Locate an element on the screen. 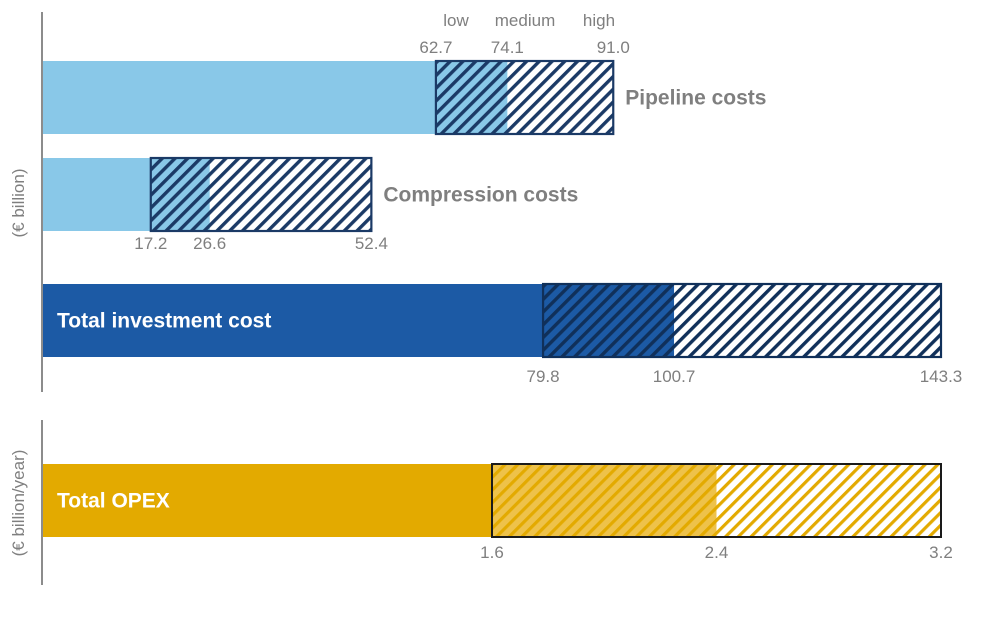  pipeline-value-high: 91.0 is located at coordinates (613, 47).